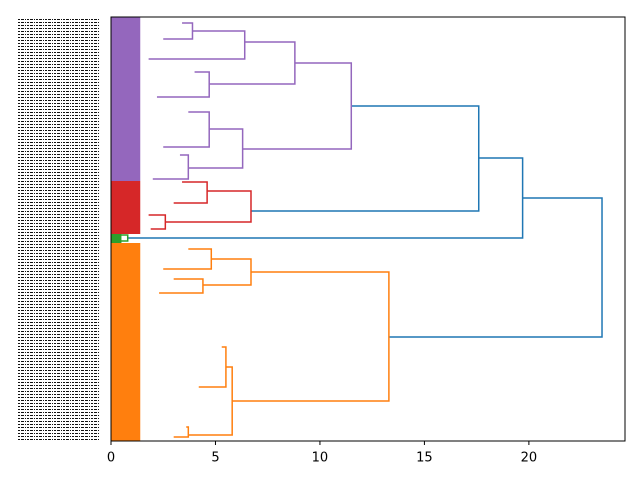  I want to click on x-tick-label: 5, so click(215, 458).